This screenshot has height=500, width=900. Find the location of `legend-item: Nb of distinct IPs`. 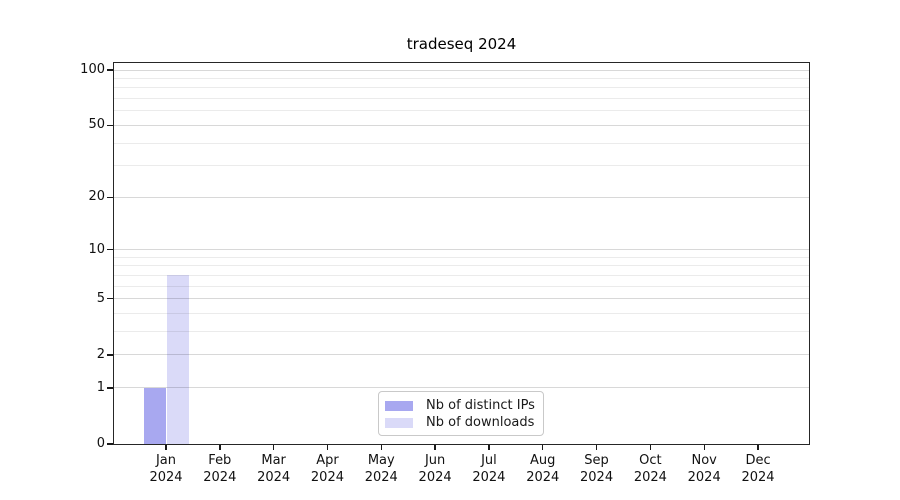

legend-item: Nb of distinct IPs is located at coordinates (460, 406).